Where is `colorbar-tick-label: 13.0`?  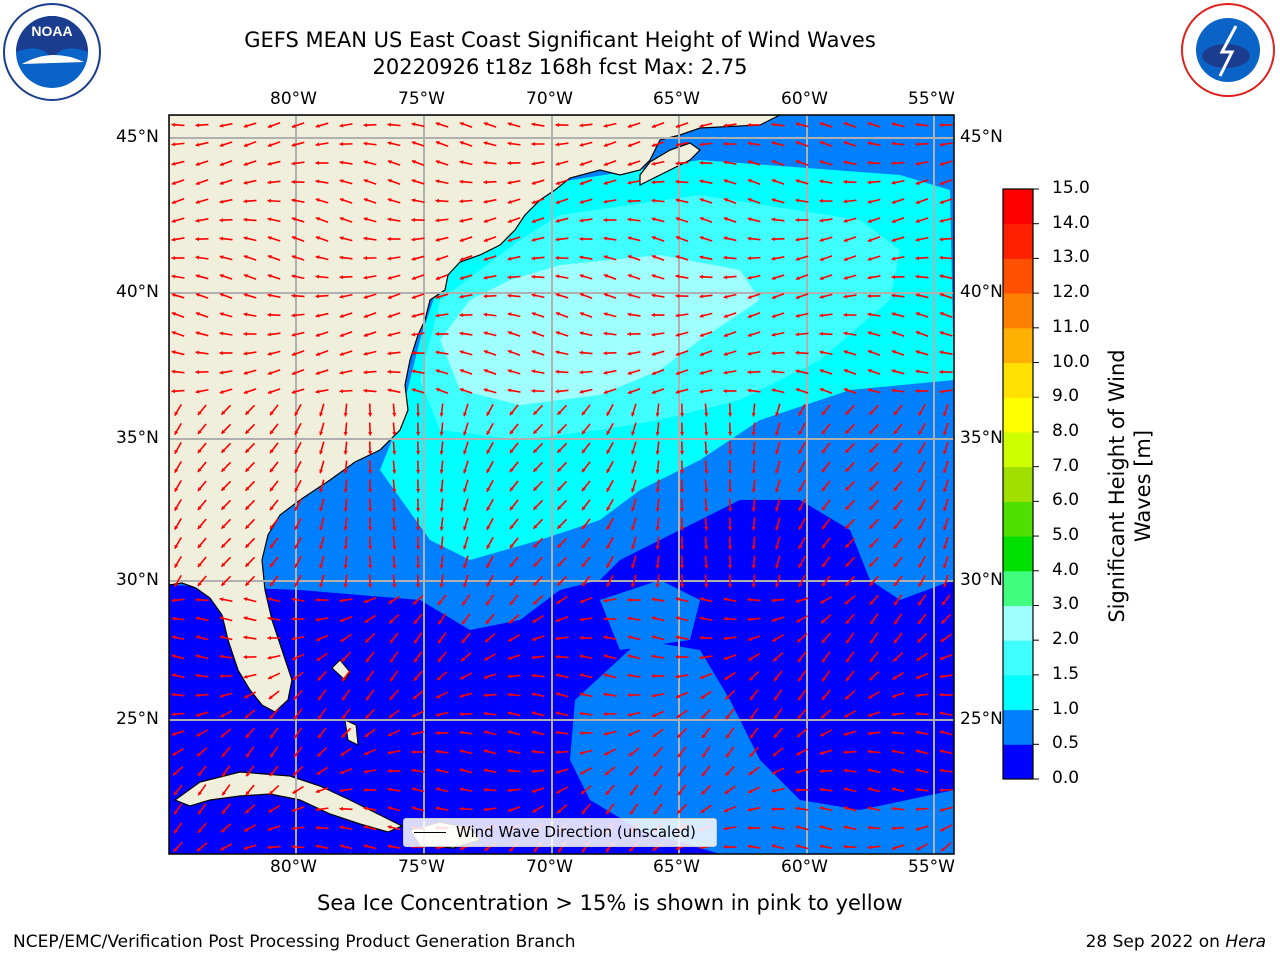 colorbar-tick-label: 13.0 is located at coordinates (1071, 257).